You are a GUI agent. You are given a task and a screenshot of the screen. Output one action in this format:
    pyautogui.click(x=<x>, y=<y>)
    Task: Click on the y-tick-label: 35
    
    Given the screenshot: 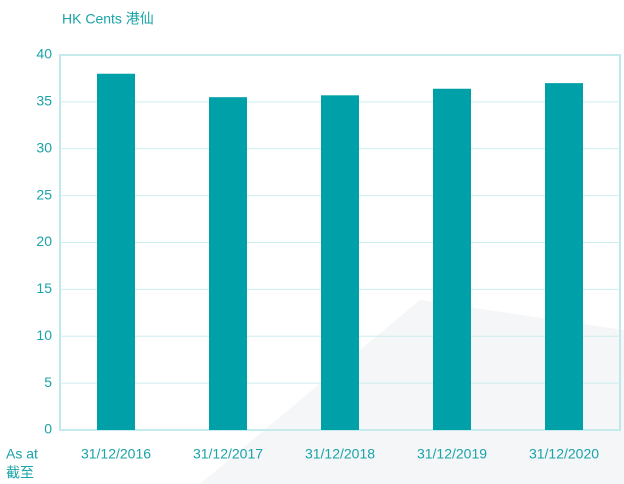 What is the action you would take?
    pyautogui.click(x=44, y=101)
    